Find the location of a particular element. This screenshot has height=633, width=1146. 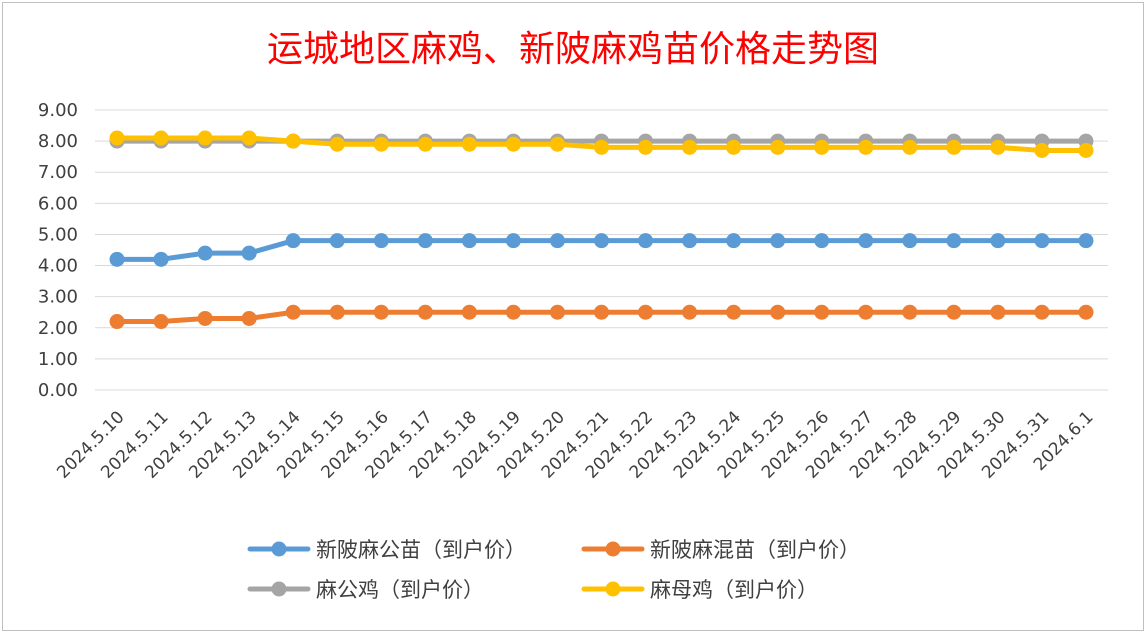

legend-item: 麻母鸡（到户价） is located at coordinates (699, 590).